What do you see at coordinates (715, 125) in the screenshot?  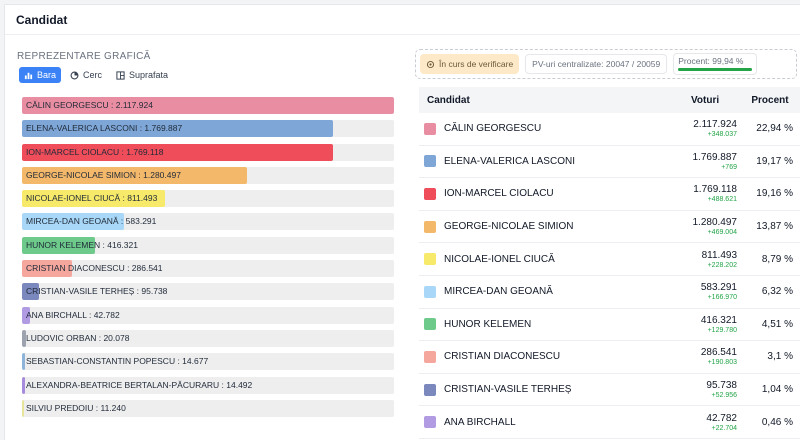 I see `votes-value: 2.117.924` at bounding box center [715, 125].